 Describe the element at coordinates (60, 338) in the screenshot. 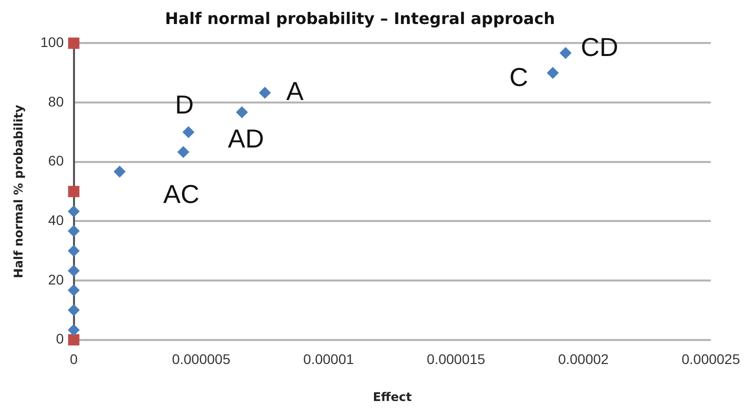

I see `y-tick-label: 0` at that location.